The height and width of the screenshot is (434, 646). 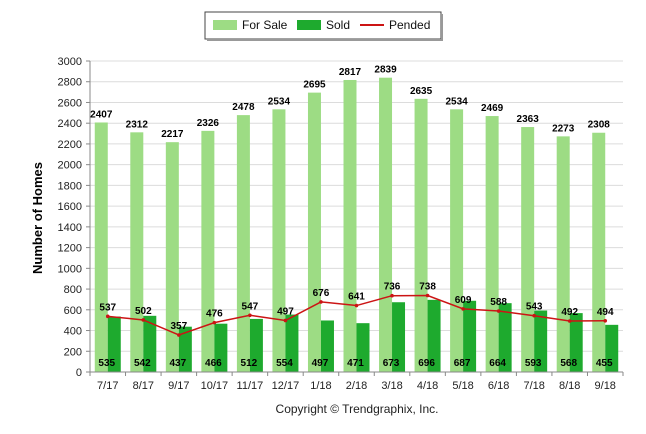 What do you see at coordinates (355, 363) in the screenshot?
I see `label-sold: 471` at bounding box center [355, 363].